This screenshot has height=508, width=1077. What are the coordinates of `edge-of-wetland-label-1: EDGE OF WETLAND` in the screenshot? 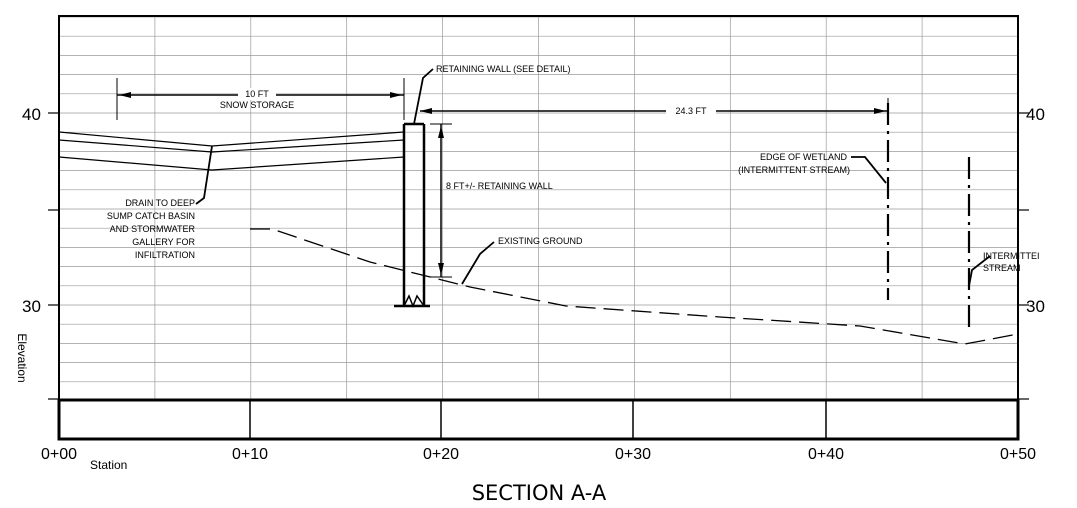 It's located at (804, 157).